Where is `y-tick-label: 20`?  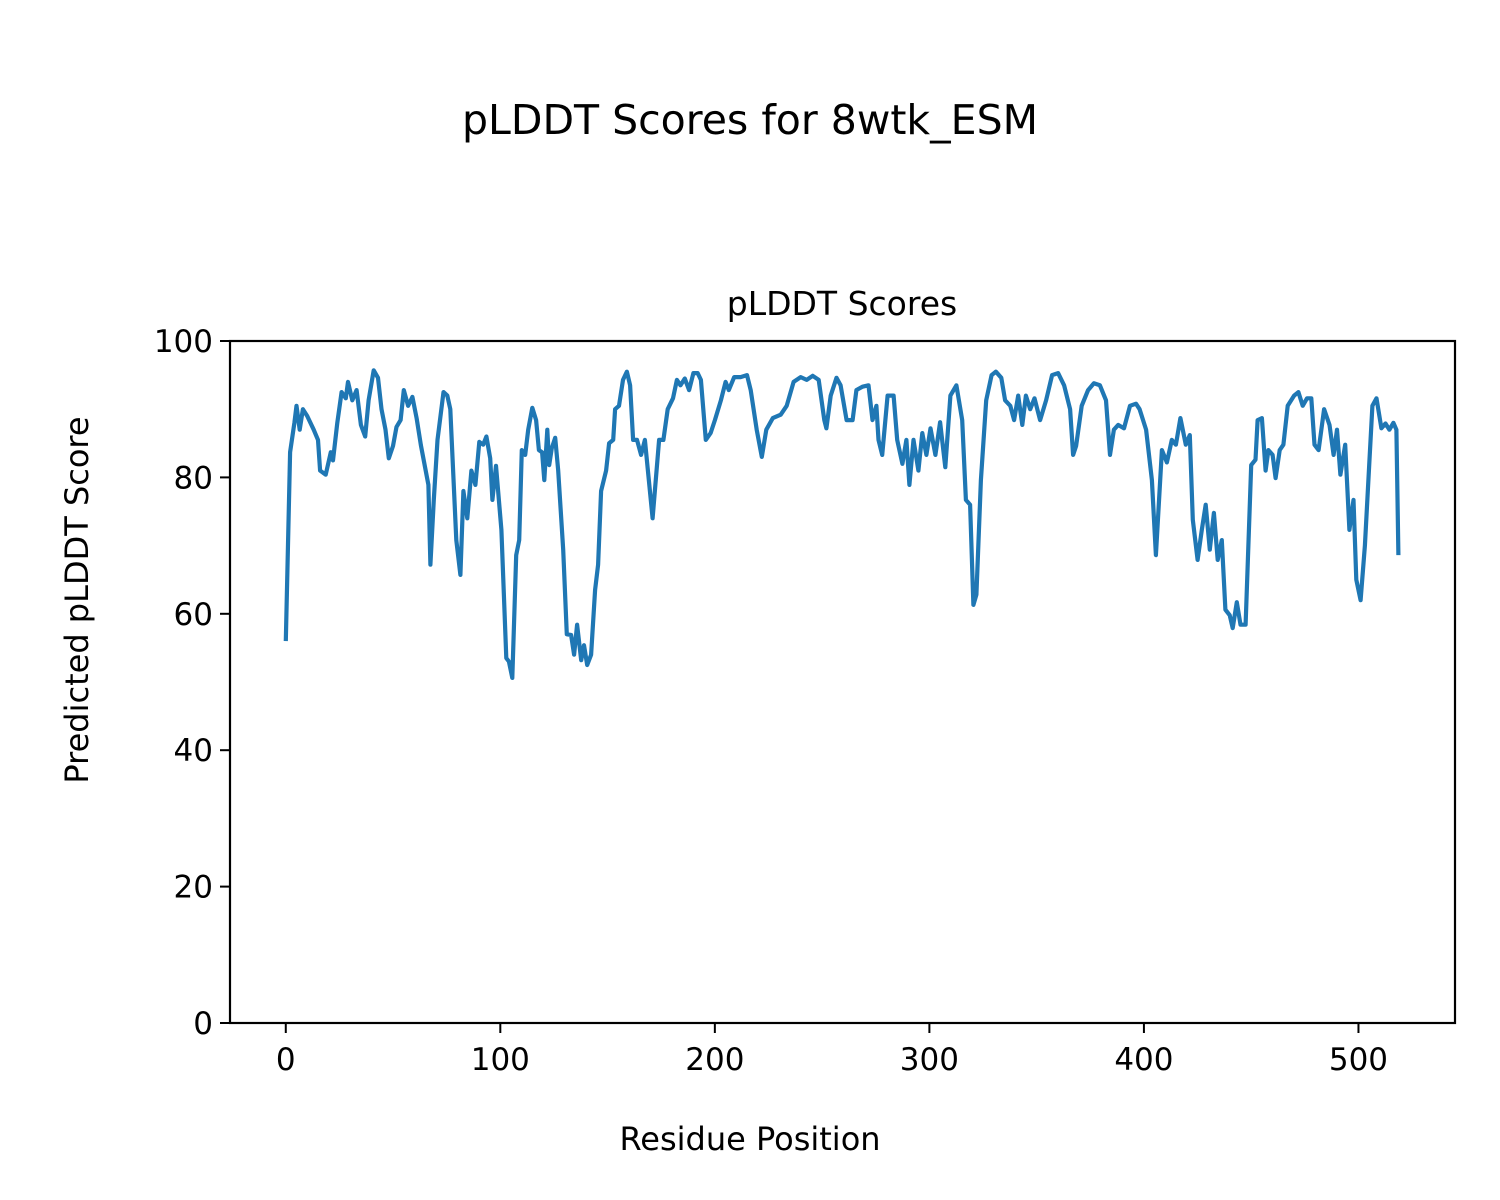 y-tick-label: 20 is located at coordinates (193, 888).